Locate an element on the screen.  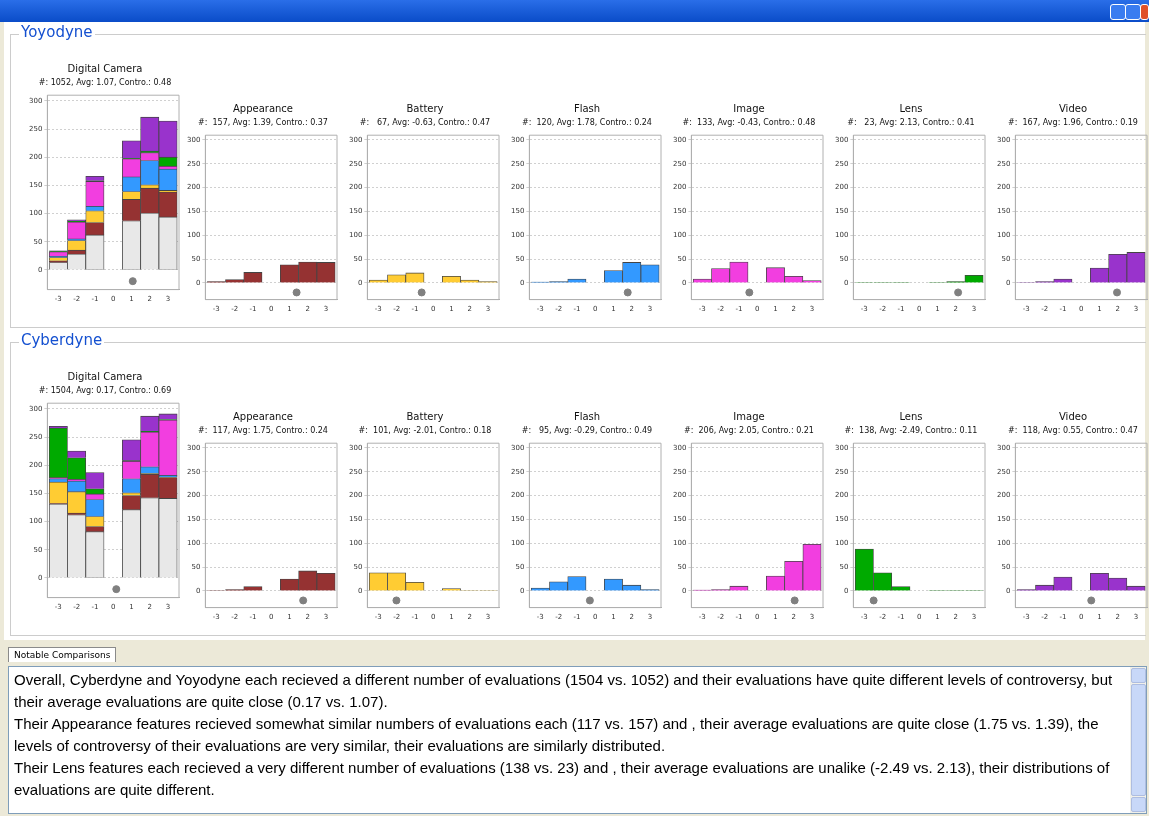
chart-subtitle: #: 101, Avg: -2.01, Contro.: 0.18 is located at coordinates (425, 431).